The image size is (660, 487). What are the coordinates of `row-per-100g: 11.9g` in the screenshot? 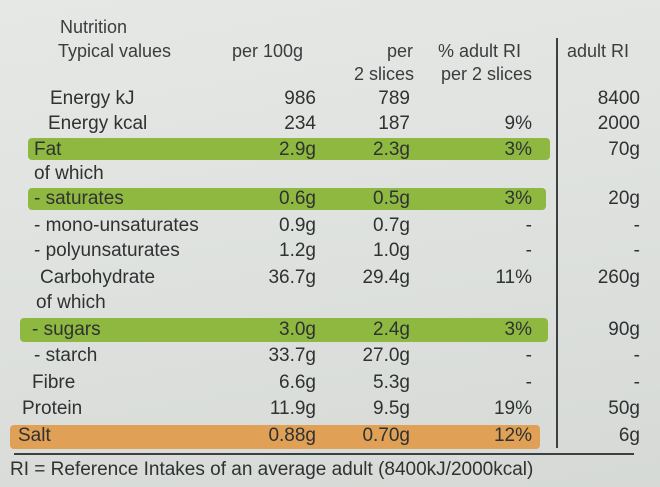 It's located at (292, 408).